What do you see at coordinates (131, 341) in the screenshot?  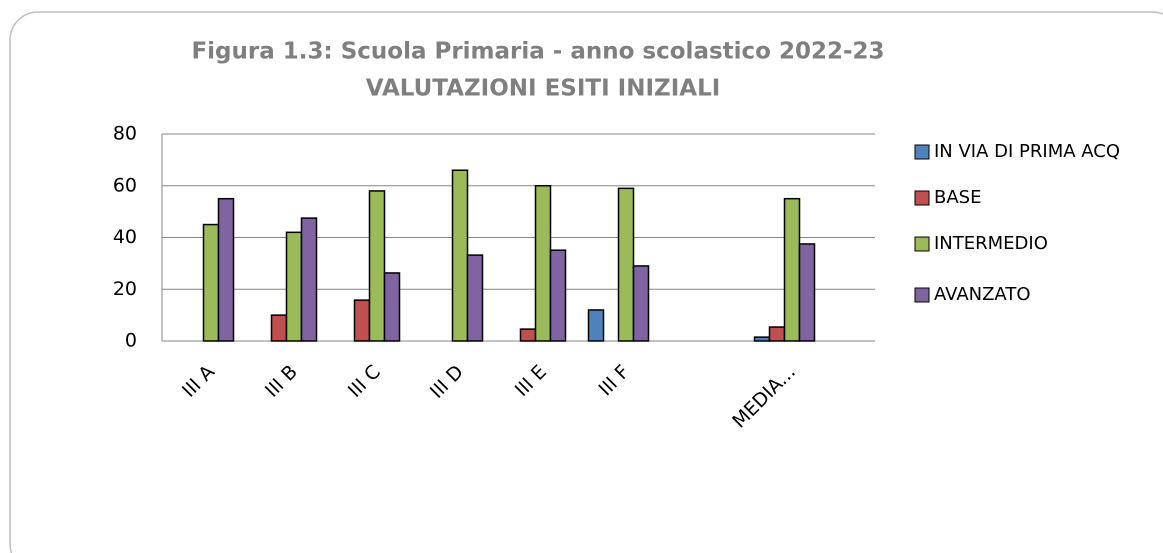 I see `y-tick-label: 0` at bounding box center [131, 341].